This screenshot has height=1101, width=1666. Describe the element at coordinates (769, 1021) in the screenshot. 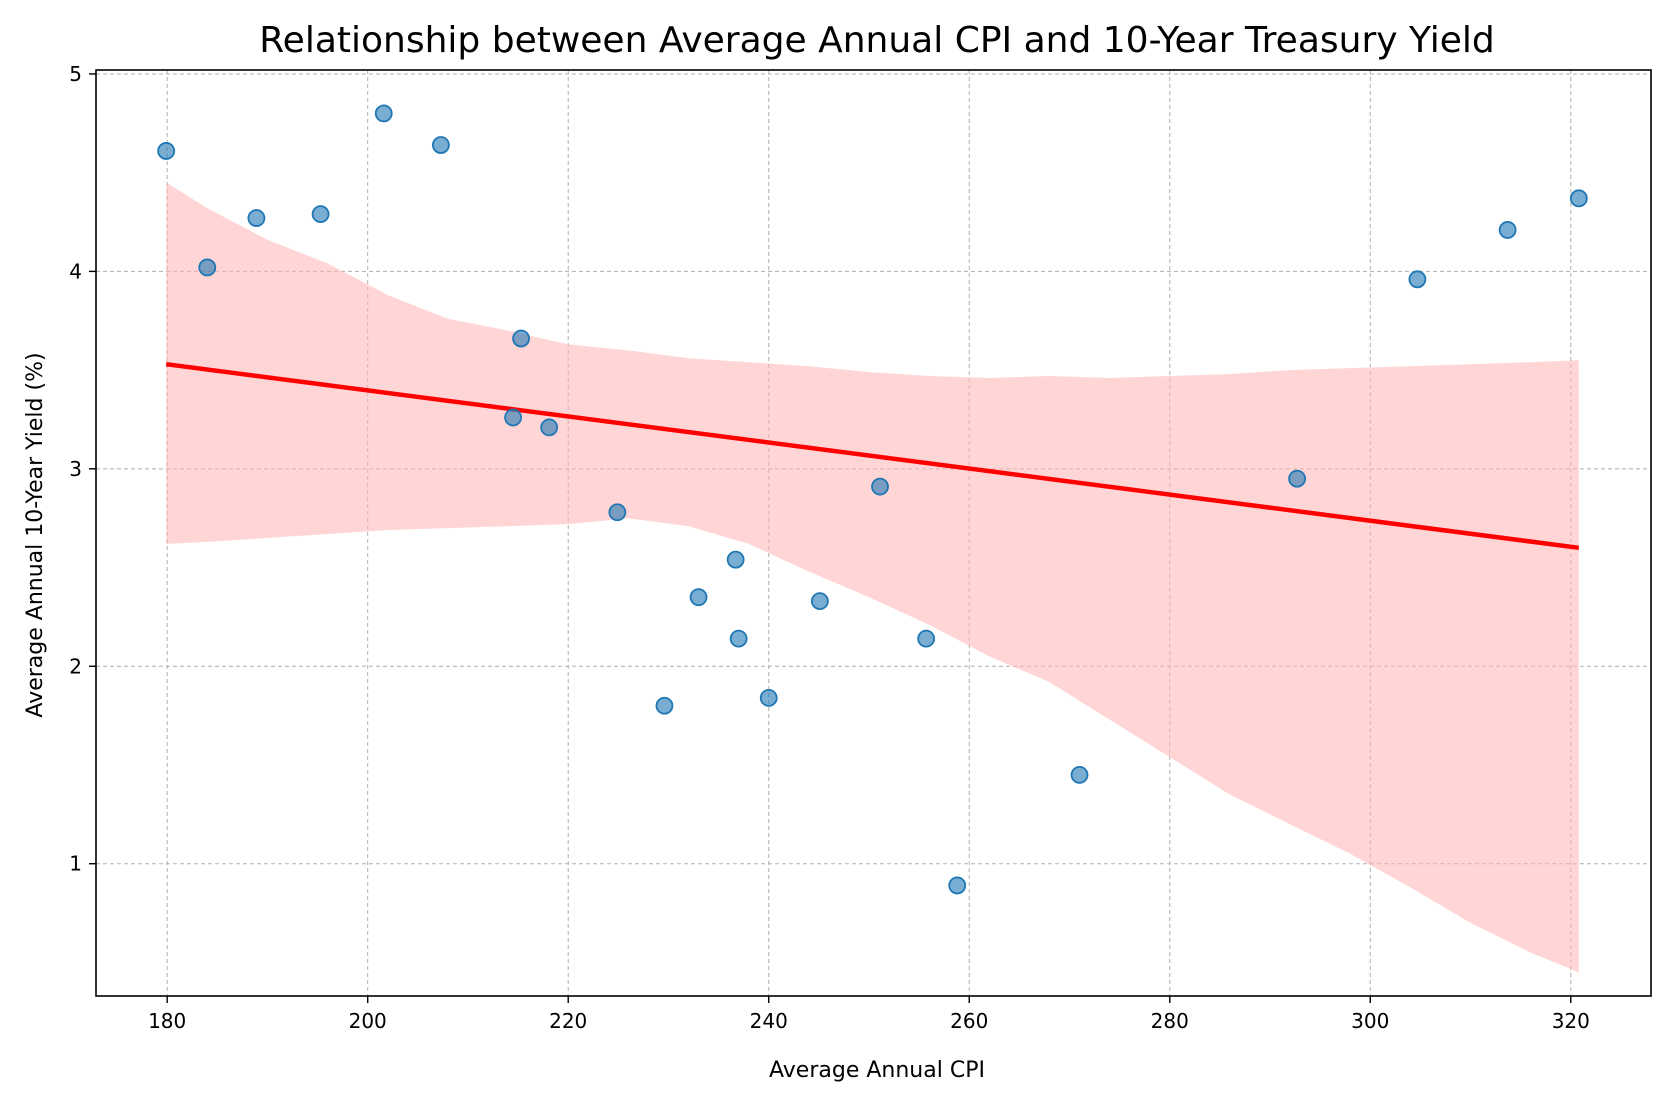

I see `x-tick-label: 240` at that location.